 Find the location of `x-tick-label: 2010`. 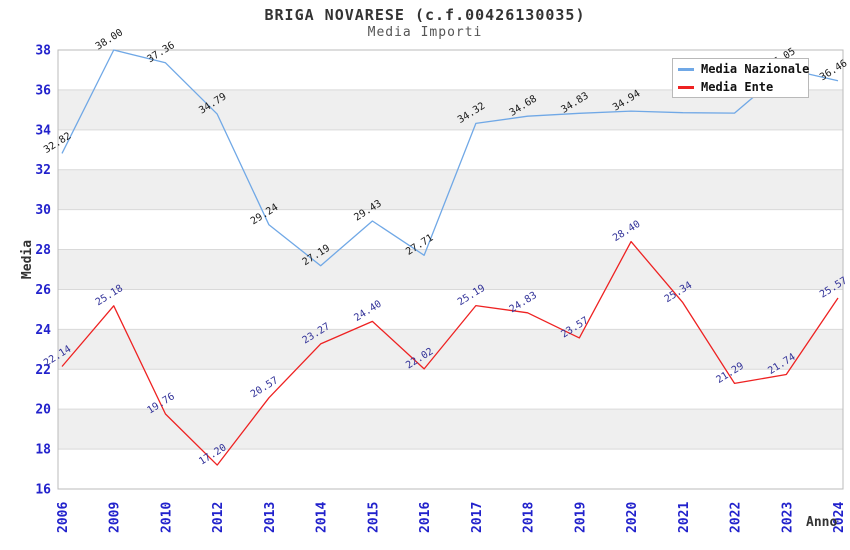

x-tick-label: 2010 is located at coordinates (166, 517).